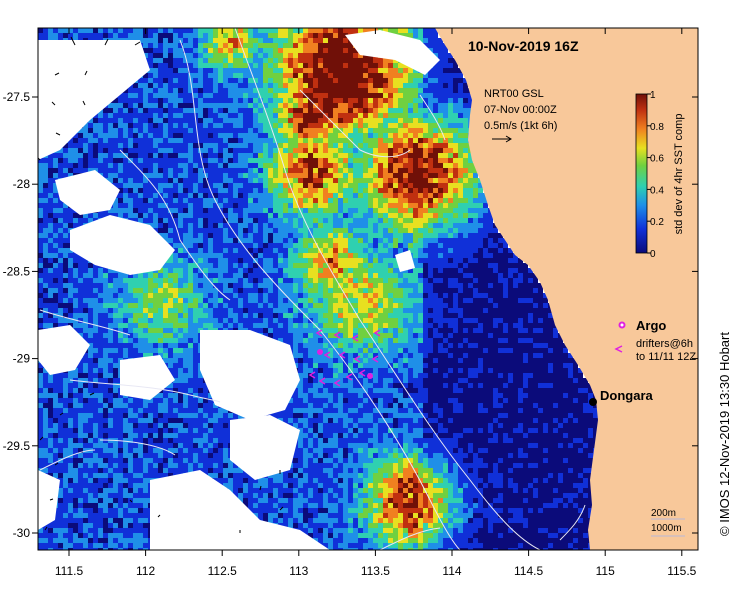 This screenshot has height=592, width=739. Describe the element at coordinates (528, 571) in the screenshot. I see `x-tick-label: 114.5` at that location.